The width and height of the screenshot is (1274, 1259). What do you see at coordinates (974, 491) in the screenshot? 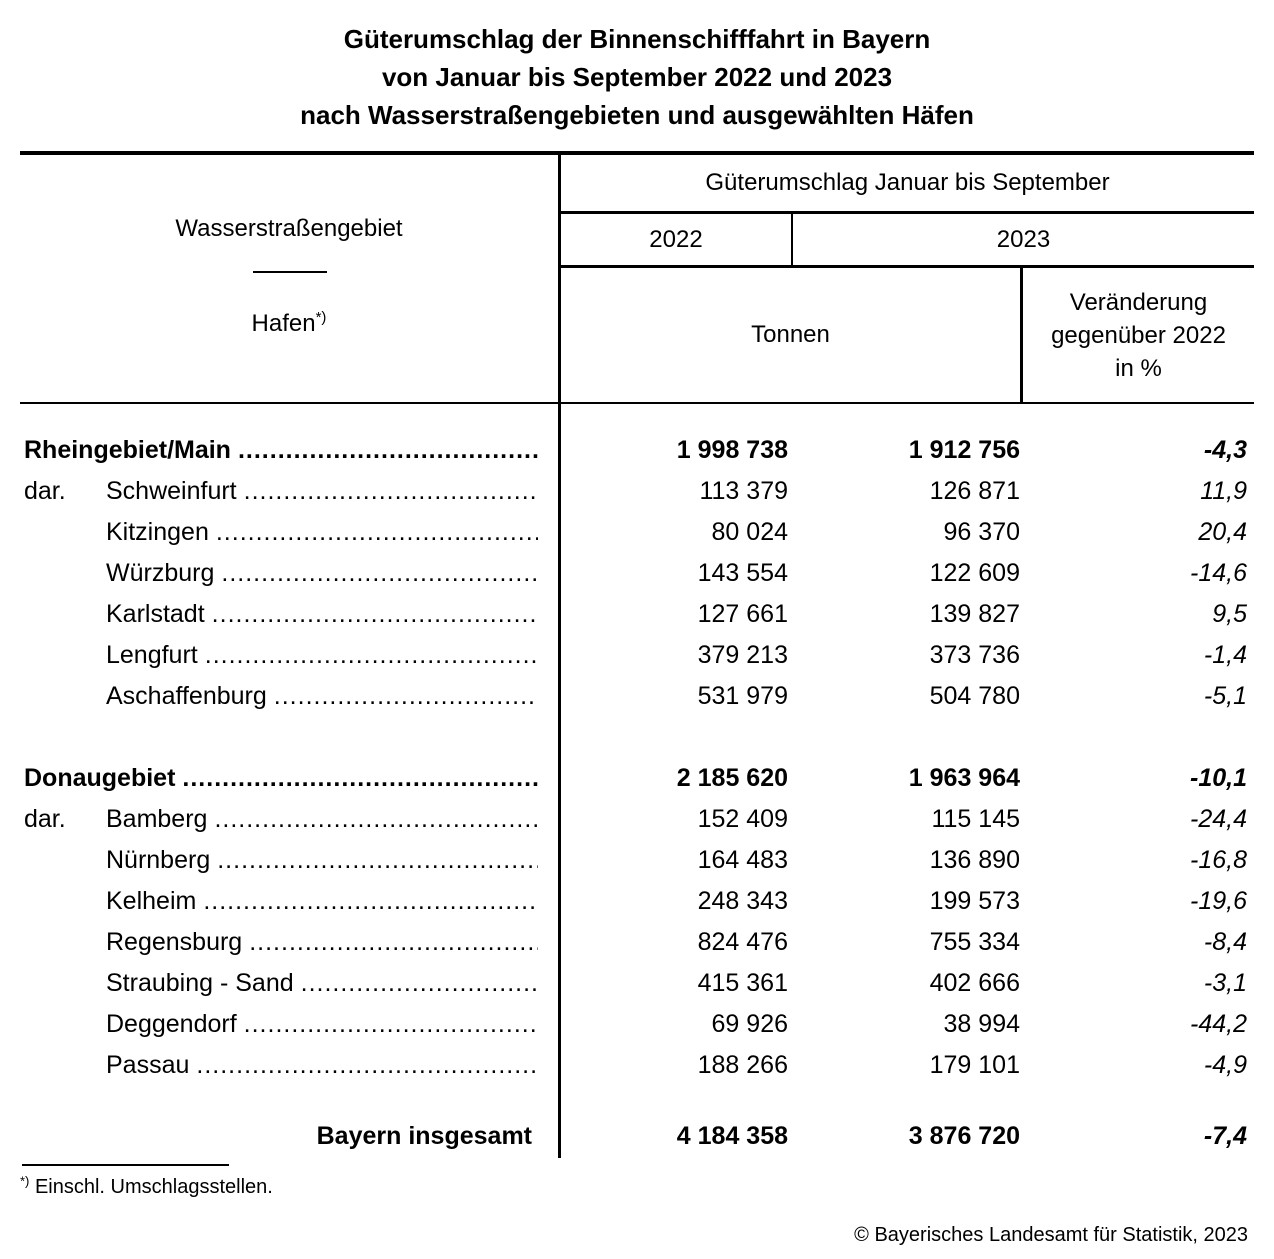
I see `value-2023: 126 871` at bounding box center [974, 491].